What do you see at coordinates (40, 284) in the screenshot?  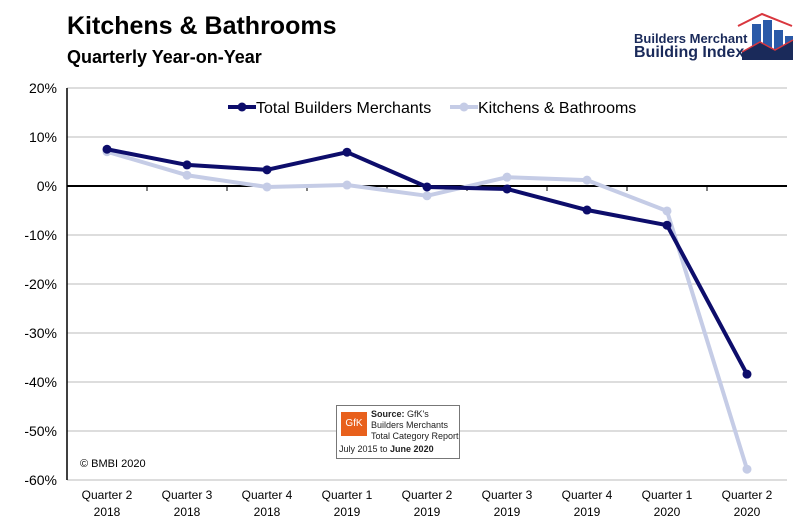 I see `y-tick-label: -20%` at bounding box center [40, 284].